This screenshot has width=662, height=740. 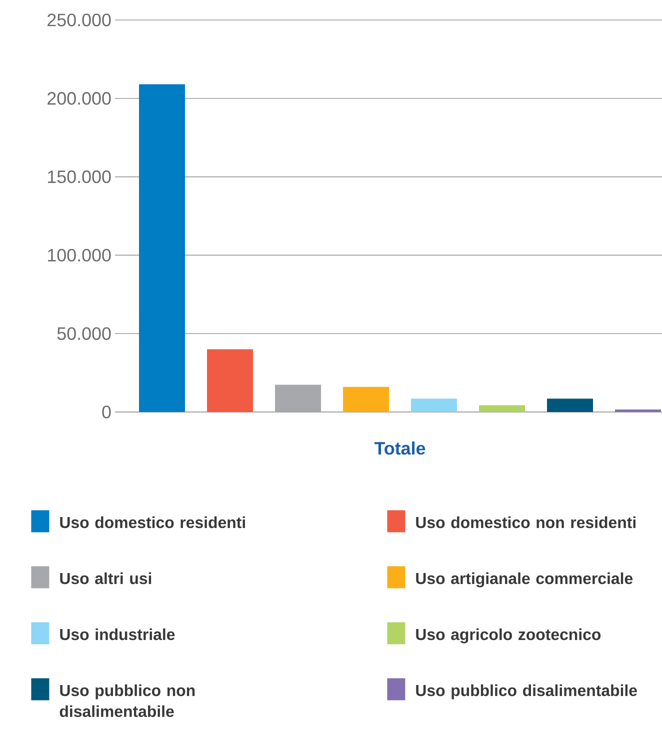 What do you see at coordinates (127, 701) in the screenshot?
I see `legend-label: Uso pubblico non disalimentabile` at bounding box center [127, 701].